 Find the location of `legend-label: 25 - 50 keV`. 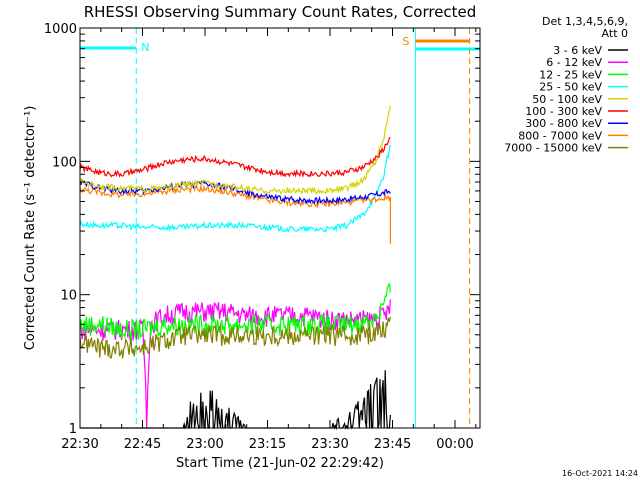

legend-label: 25 - 50 keV is located at coordinates (570, 87).